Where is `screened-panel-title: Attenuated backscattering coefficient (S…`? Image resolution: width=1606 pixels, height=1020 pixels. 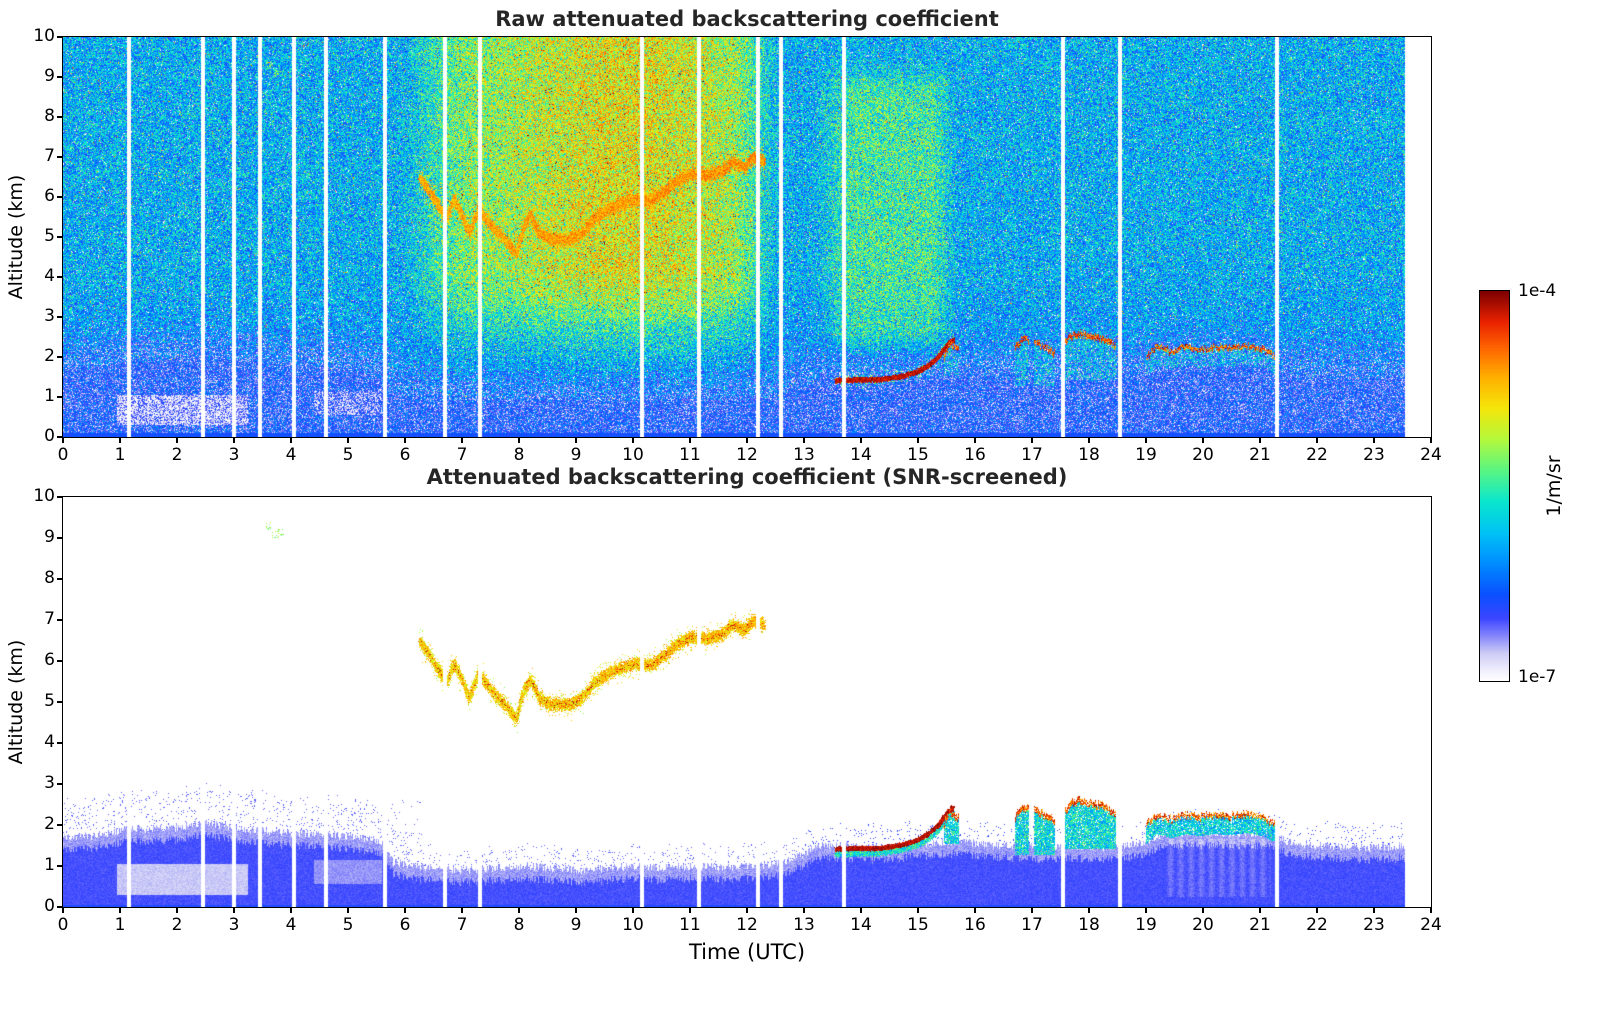
screened-panel-title: Attenuated backscattering coefficient (S… is located at coordinates (747, 477).